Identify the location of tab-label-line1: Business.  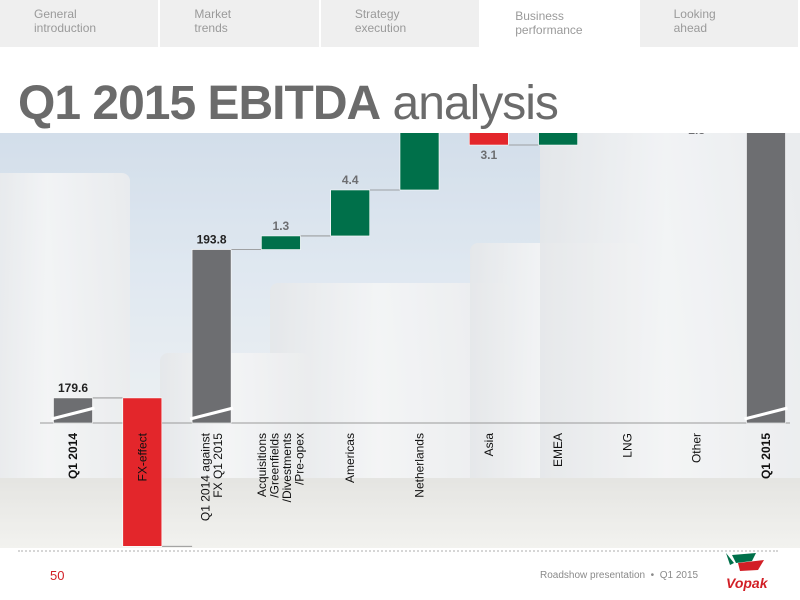
(539, 16).